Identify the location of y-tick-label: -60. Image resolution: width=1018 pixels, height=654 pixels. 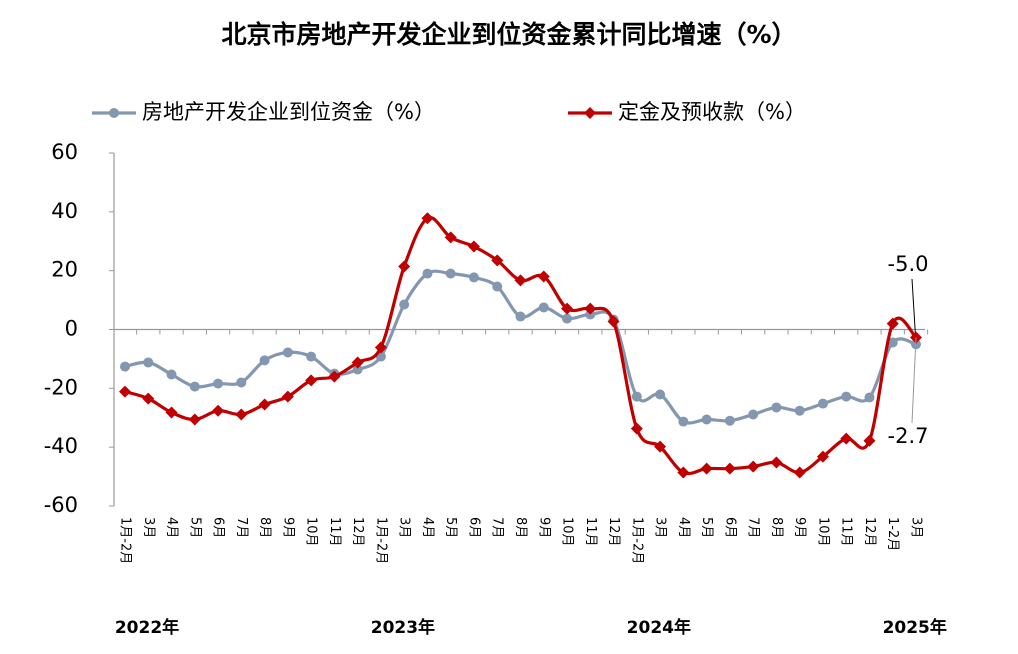
(61, 505).